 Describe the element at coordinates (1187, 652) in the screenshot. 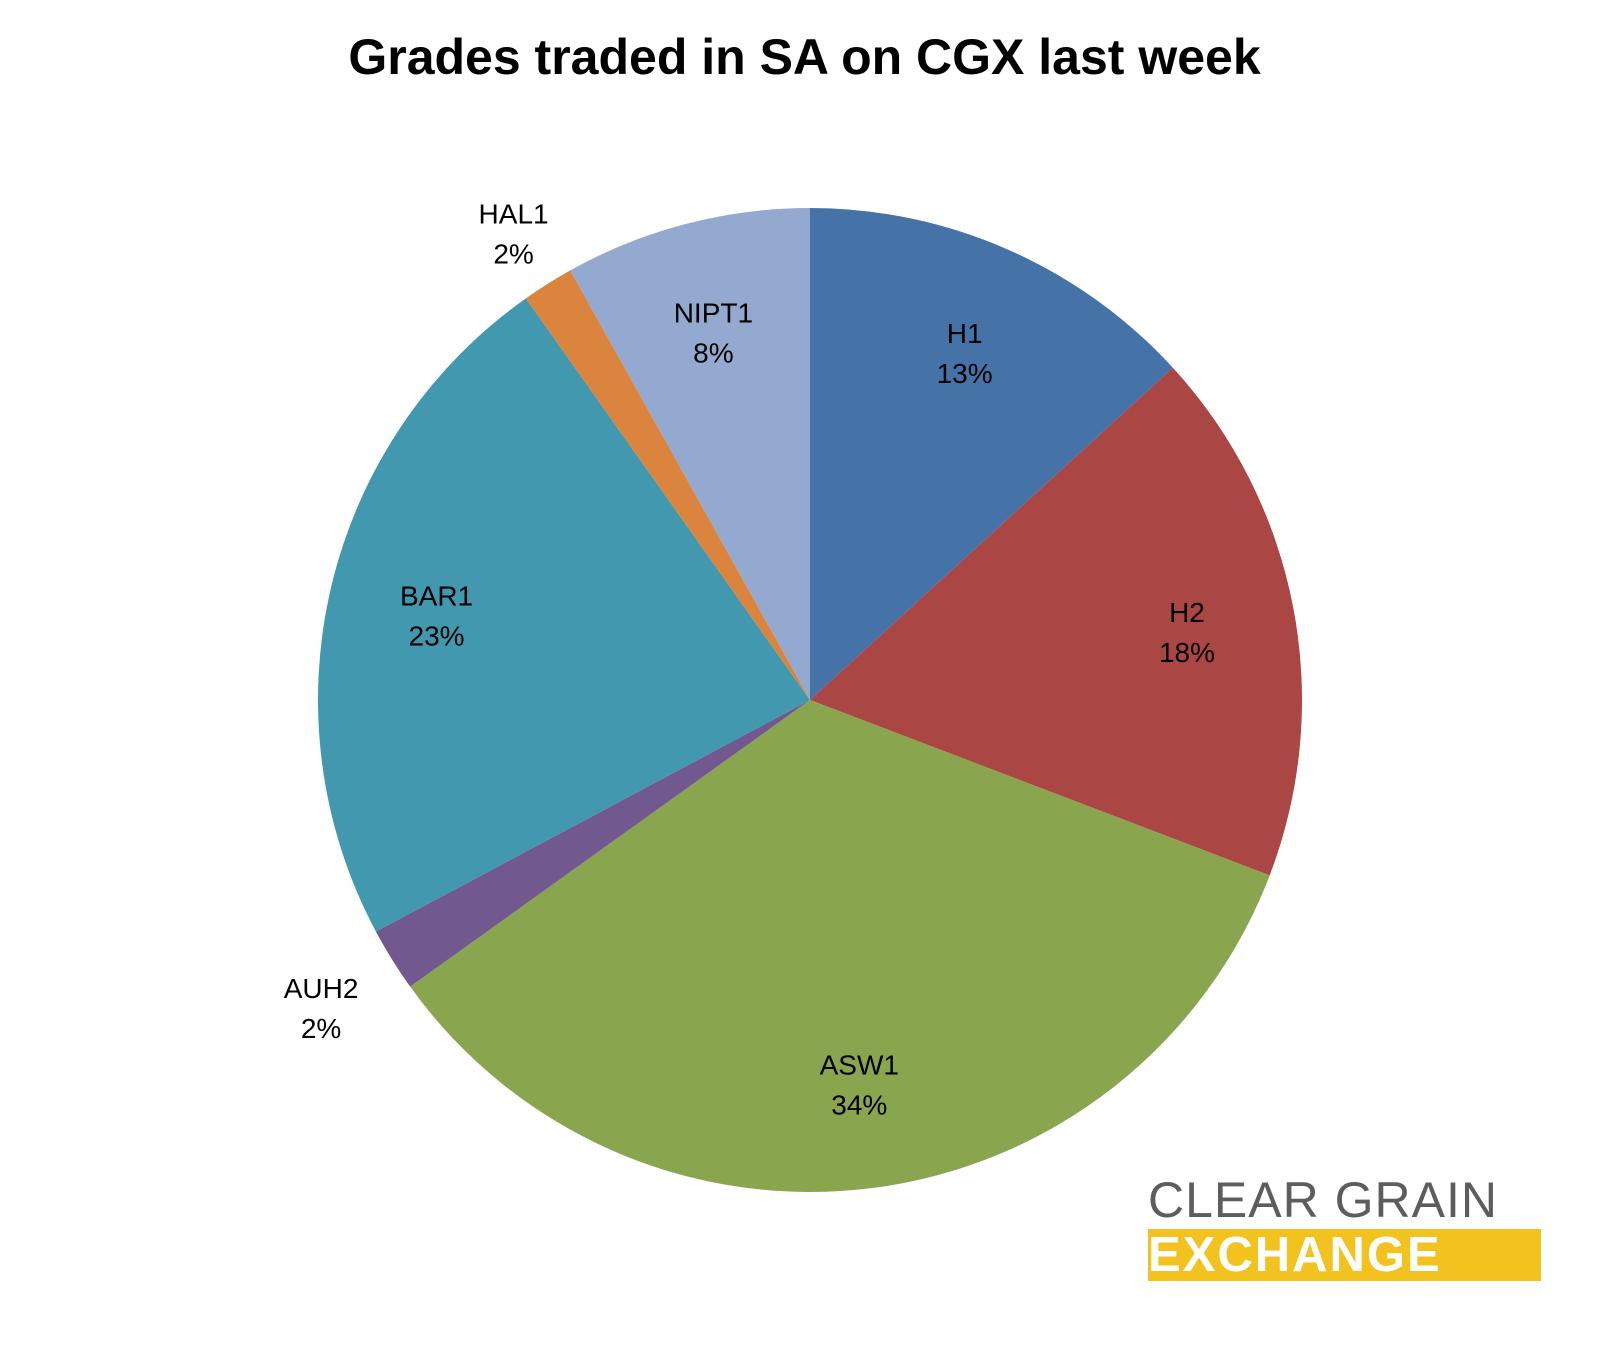

I see `slice-percent-h2: 18%` at that location.